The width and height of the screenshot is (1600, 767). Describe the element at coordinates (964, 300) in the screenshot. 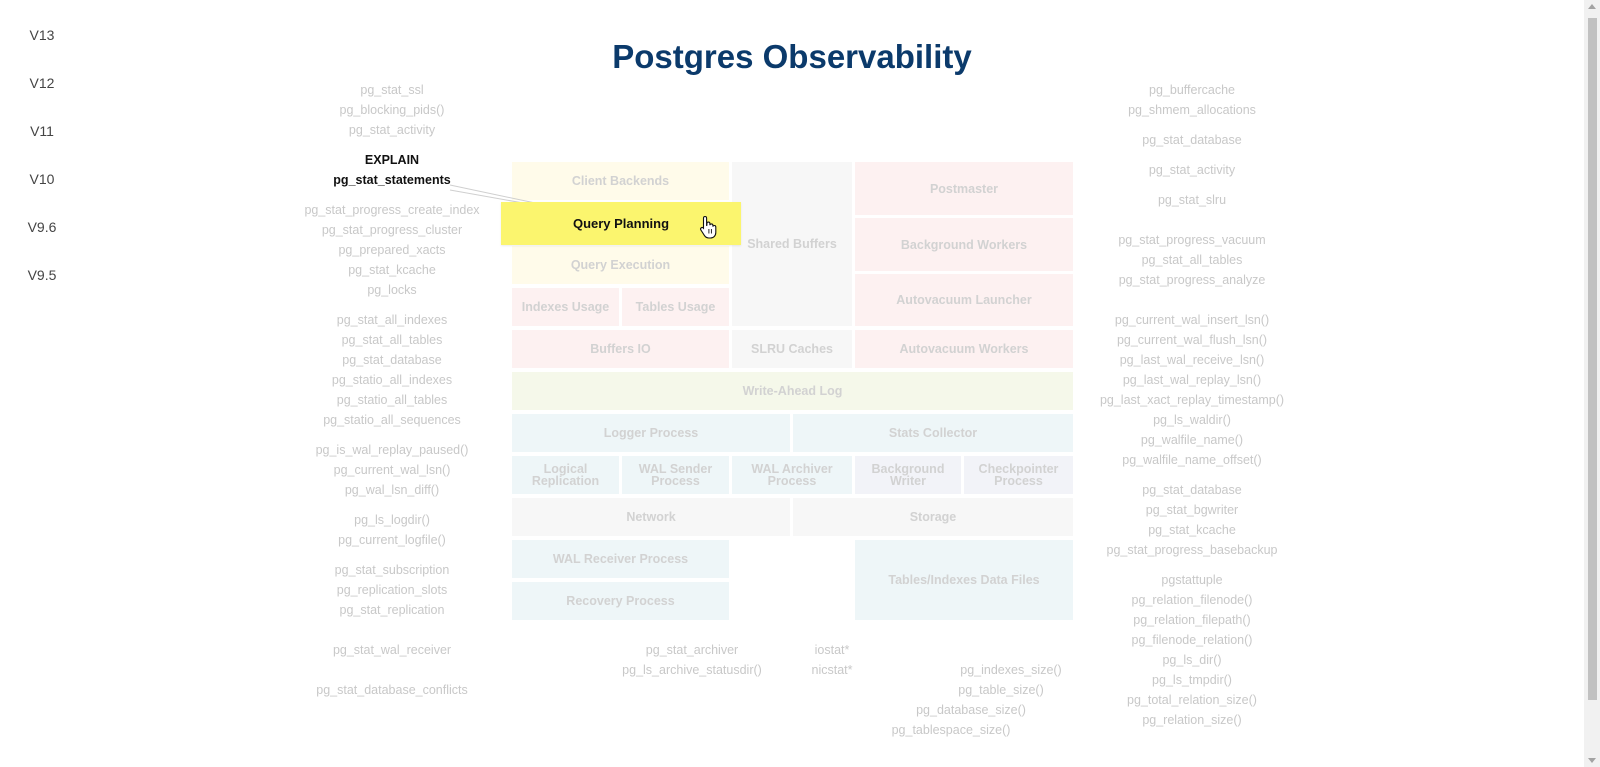

I see `box-autovacuum-launcher: Autovacuum Launcher` at that location.